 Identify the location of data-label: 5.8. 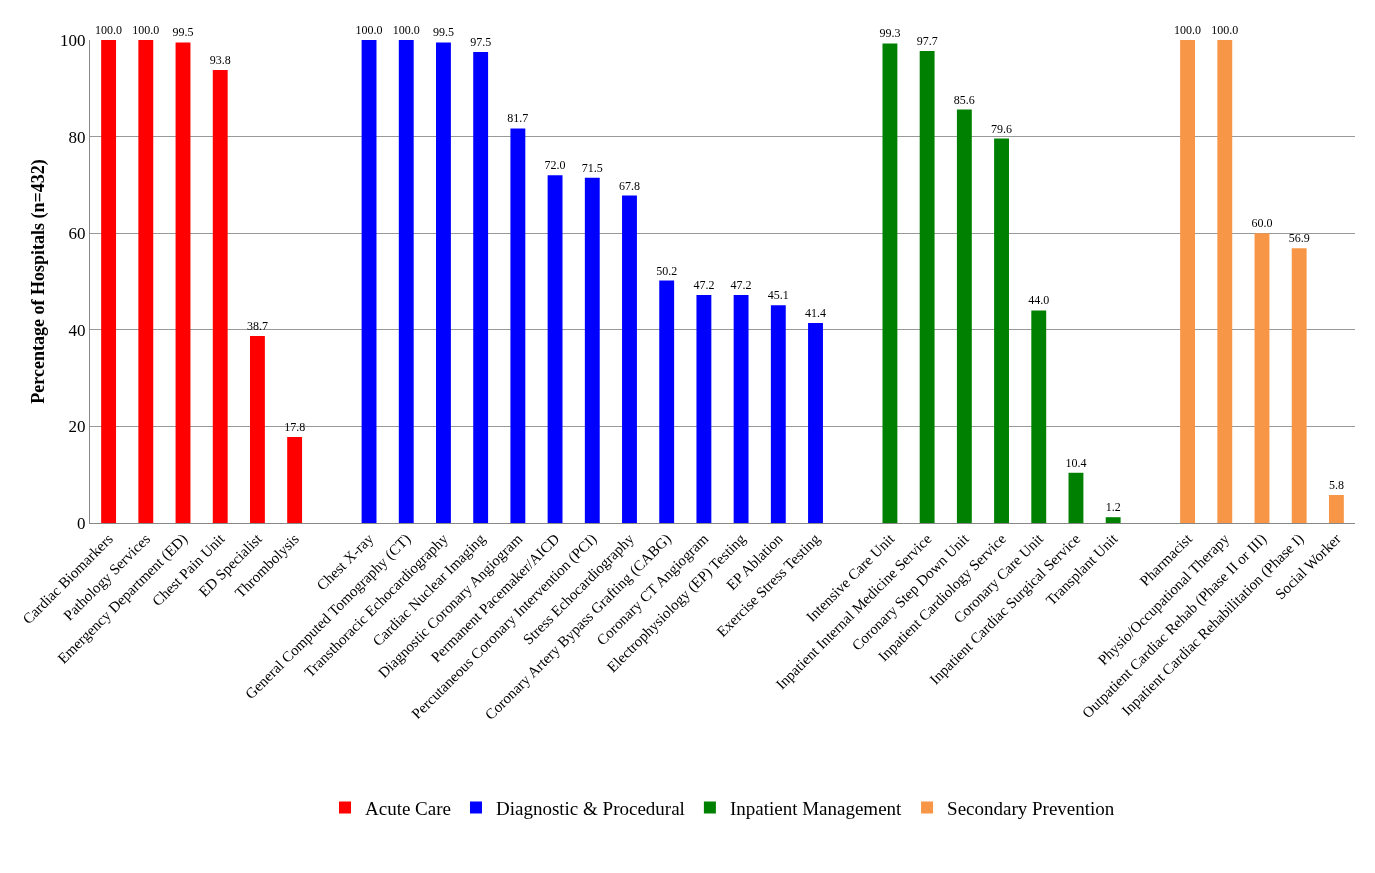
(1336, 484).